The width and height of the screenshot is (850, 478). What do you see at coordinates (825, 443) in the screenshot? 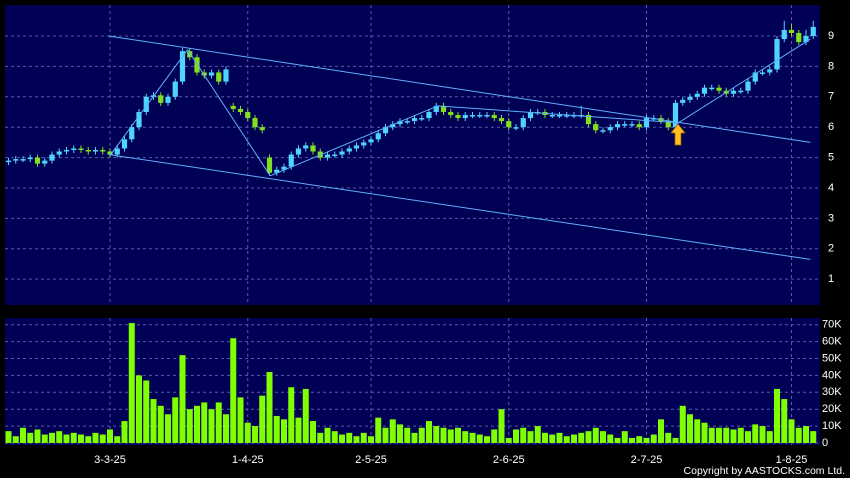
I see `y-tick-label: 0` at bounding box center [825, 443].